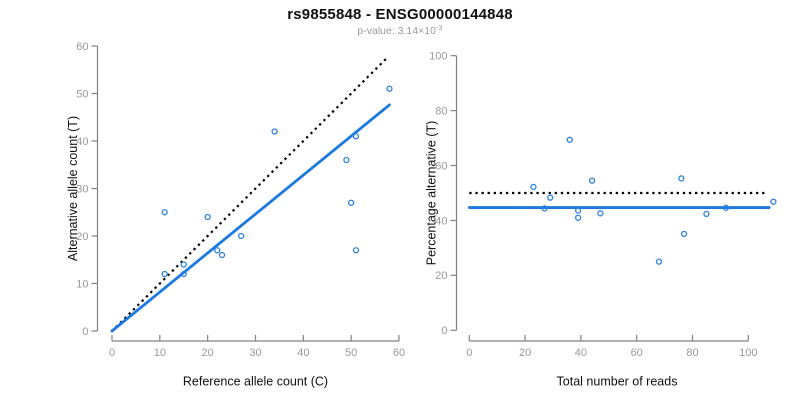 The image size is (800, 400). Describe the element at coordinates (255, 353) in the screenshot. I see `x-tick-label: 30` at that location.